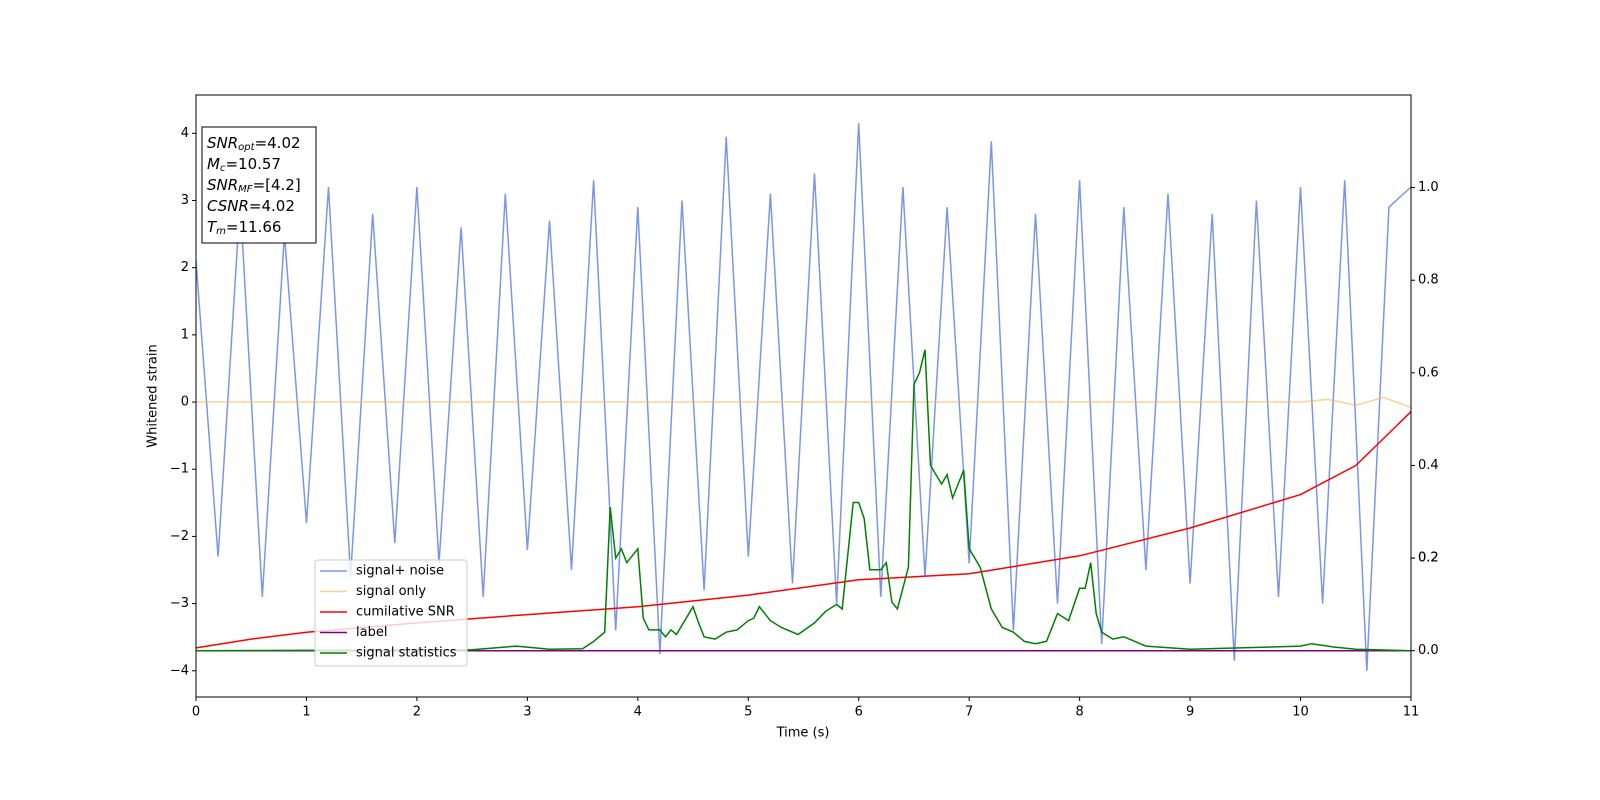  I want to click on annotation-line: Tm=11.66, so click(244, 228).